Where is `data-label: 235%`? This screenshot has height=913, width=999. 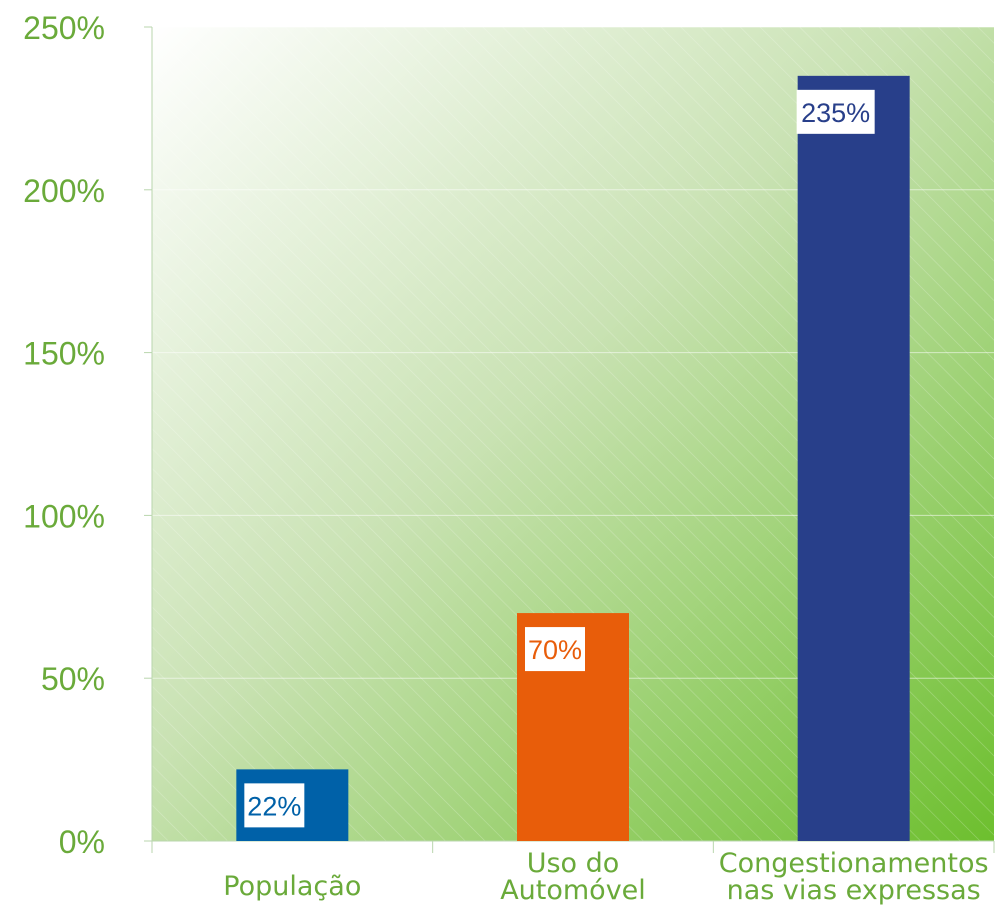 data-label: 235% is located at coordinates (835, 113).